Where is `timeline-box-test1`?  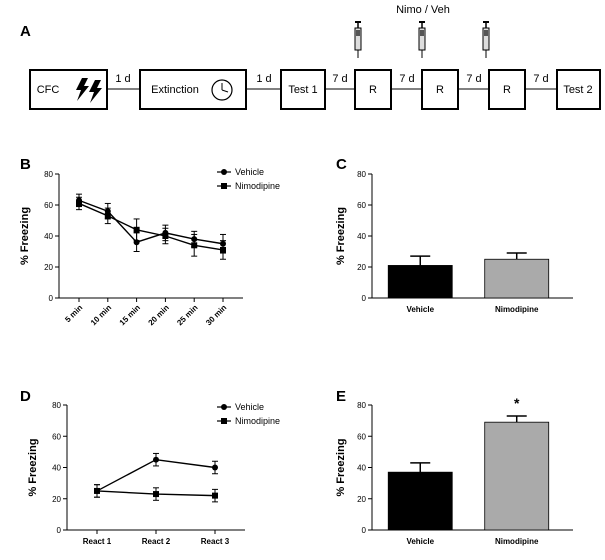
timeline-box-test1 is located at coordinates (303, 89).